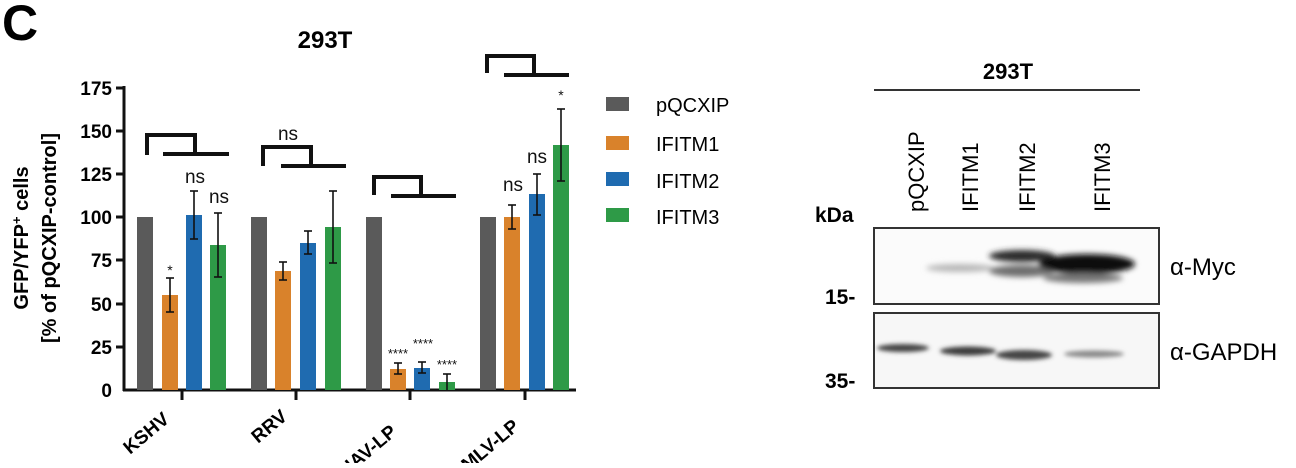  What do you see at coordinates (1009, 171) in the screenshot?
I see `lane-labels: pQCXIP IFITM1 IFITM2 IFITM3` at bounding box center [1009, 171].